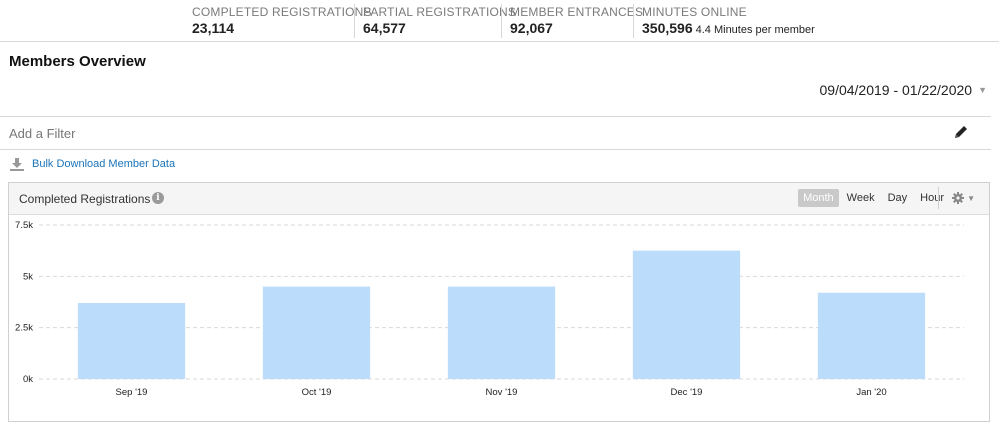 The width and height of the screenshot is (999, 424). I want to click on tab-divider, so click(938, 198).